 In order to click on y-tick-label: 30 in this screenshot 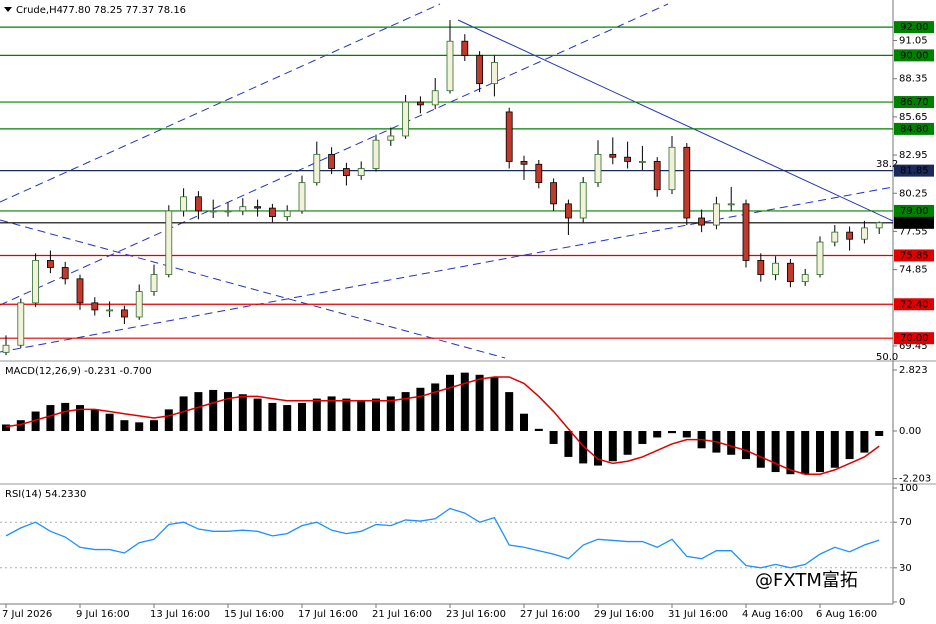, I will do `click(905, 568)`.